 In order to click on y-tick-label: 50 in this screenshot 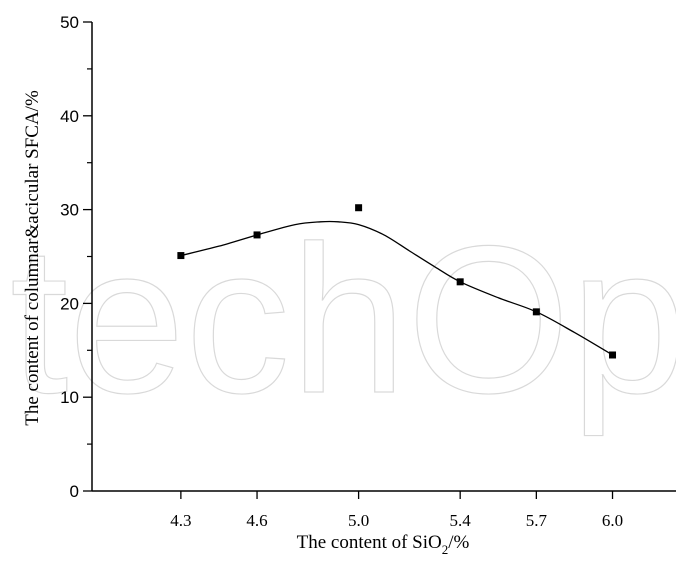, I will do `click(69, 22)`.